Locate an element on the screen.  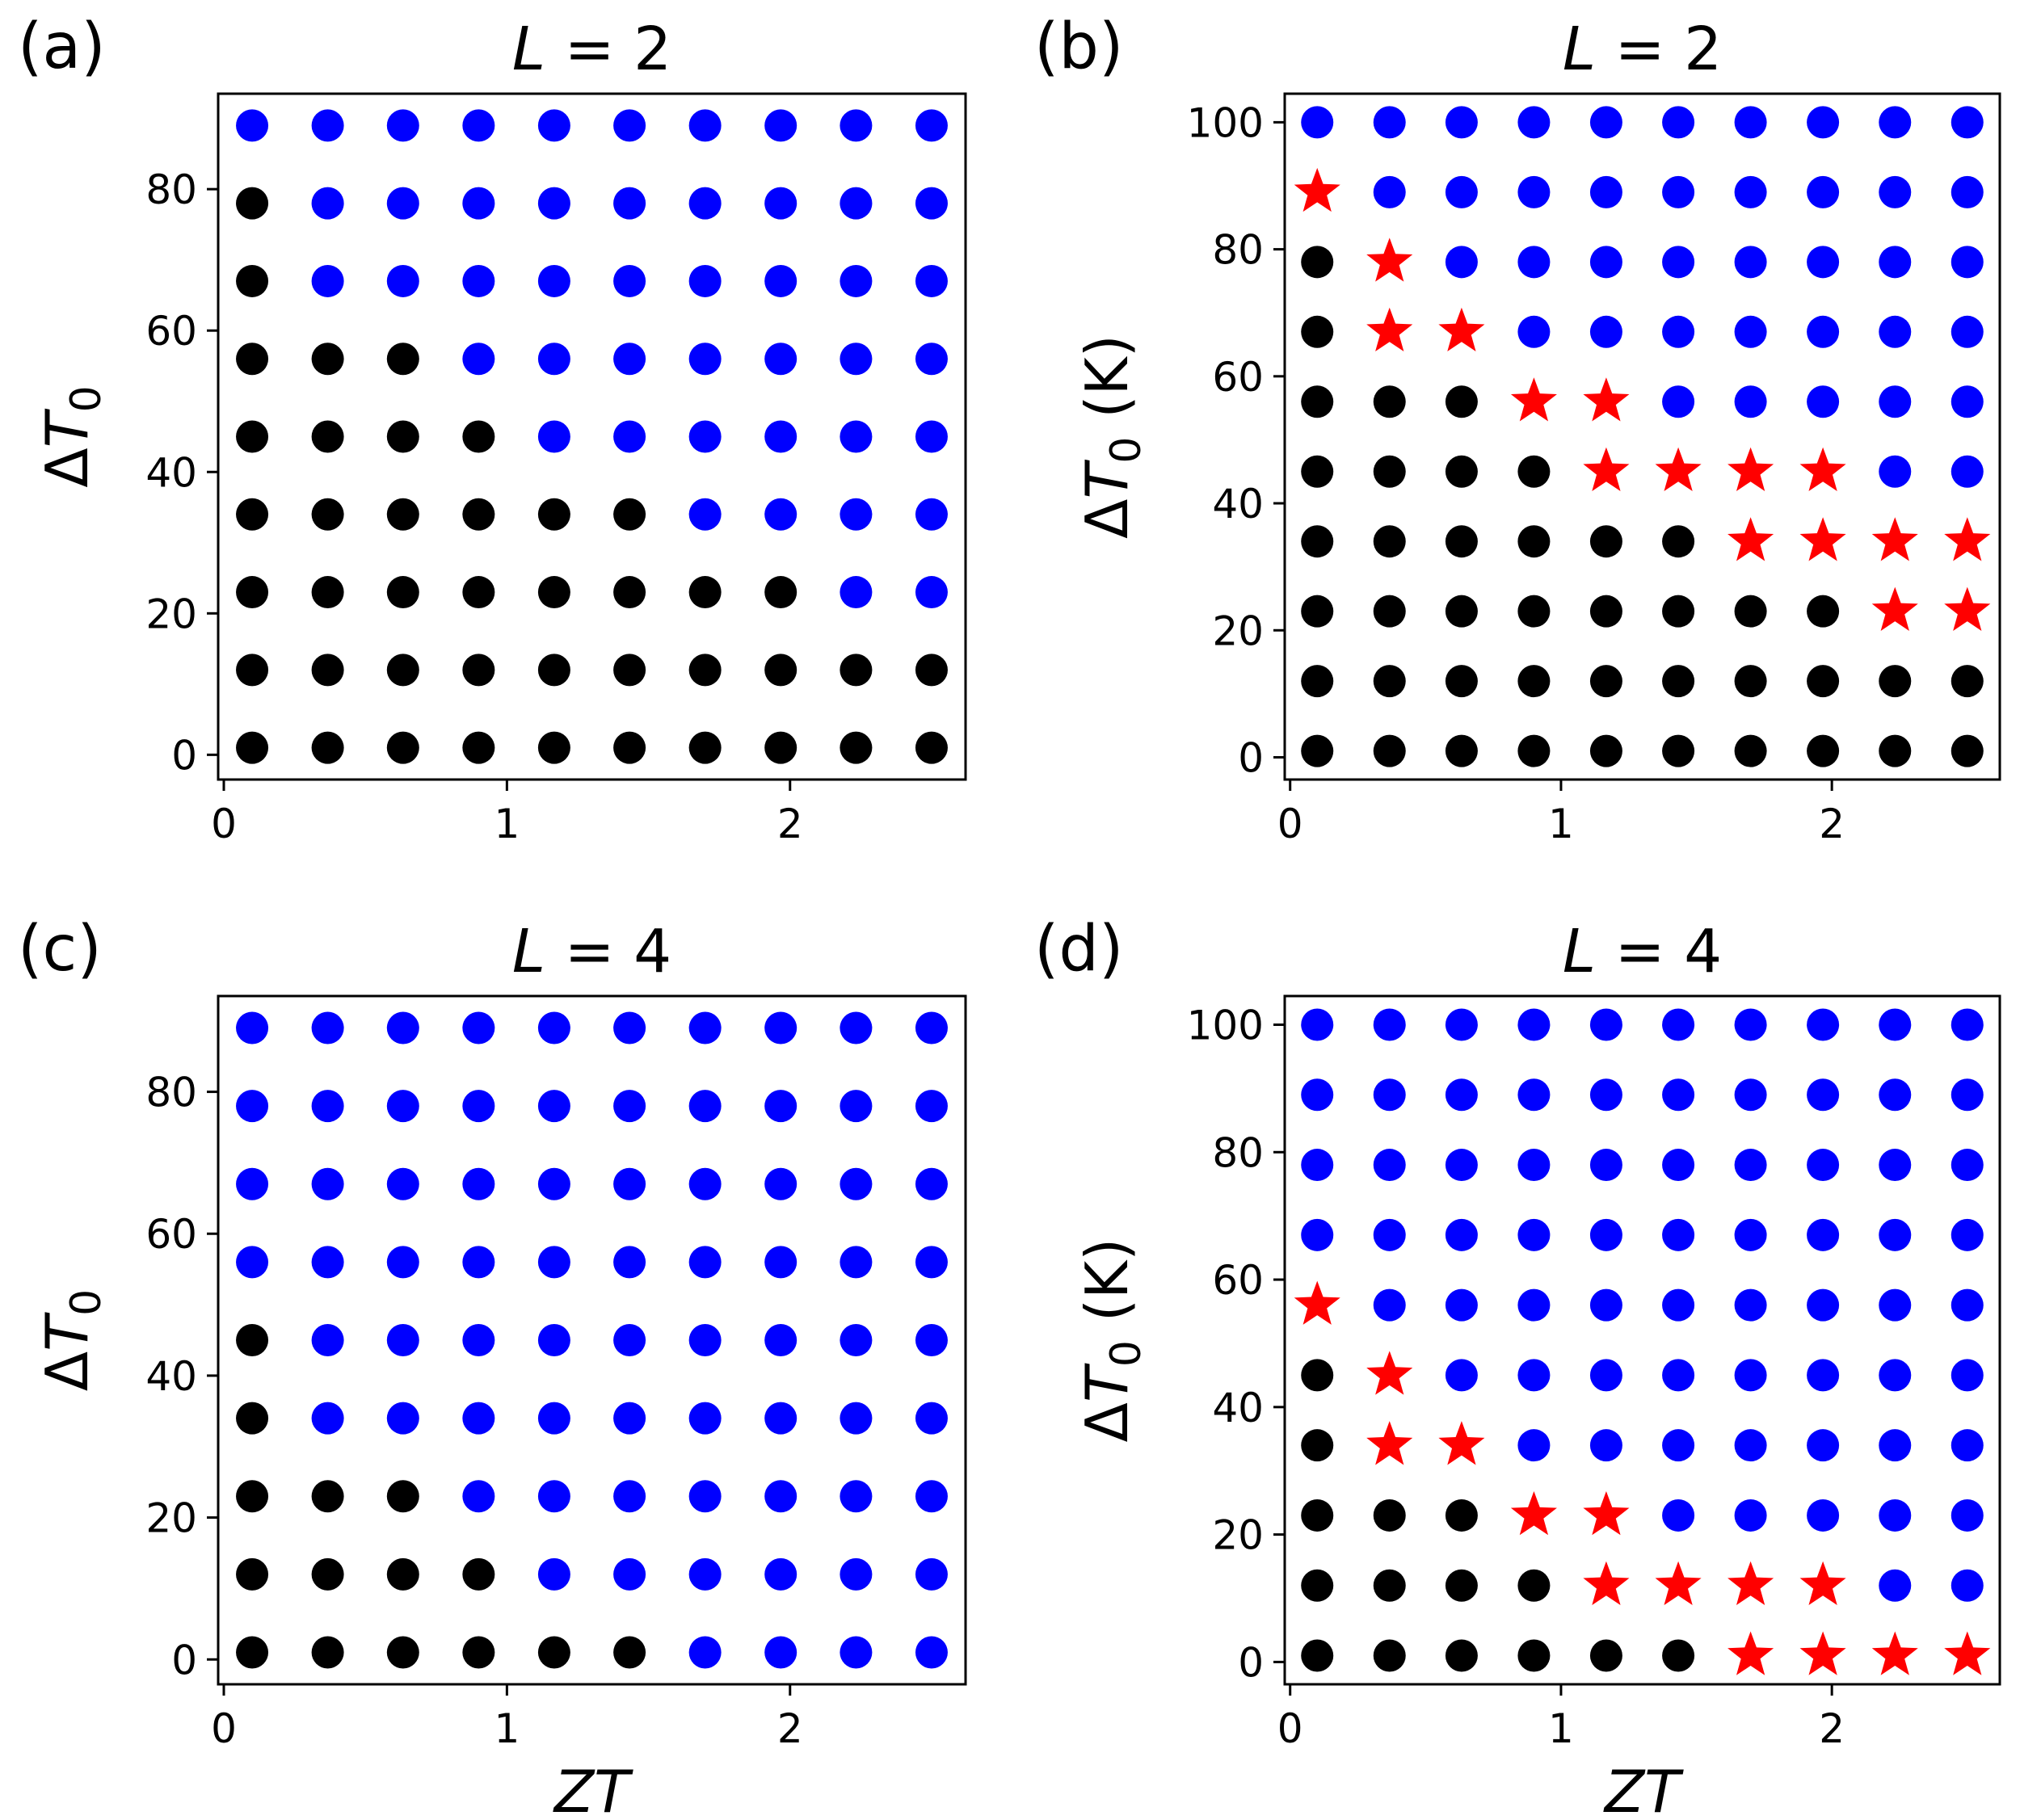
y-axis-label: ΔT0 is located at coordinates (72, 436).